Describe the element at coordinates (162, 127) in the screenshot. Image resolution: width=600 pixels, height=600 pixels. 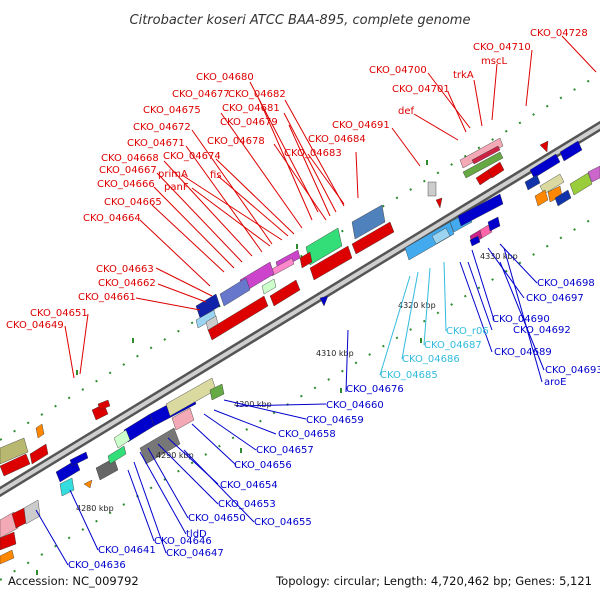
I see `label-cko-04672: CKO_04672` at that location.